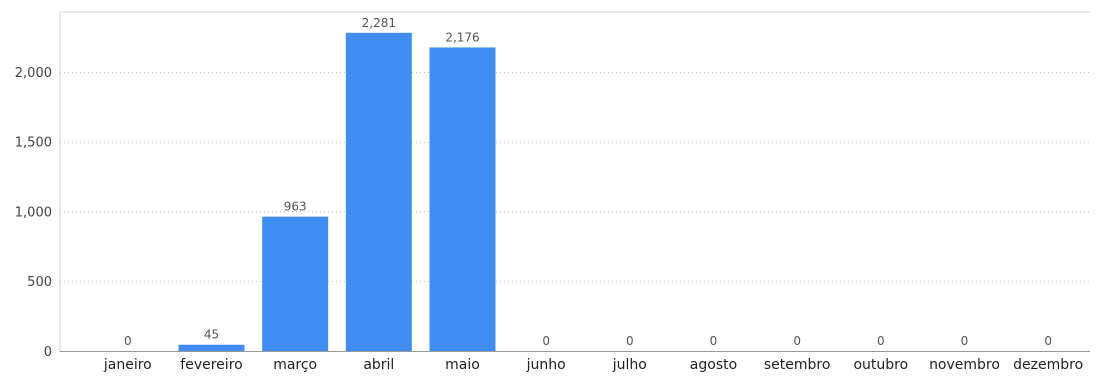 Image resolution: width=1107 pixels, height=376 pixels. Describe the element at coordinates (713, 364) in the screenshot. I see `x-tick-label: agosto` at that location.